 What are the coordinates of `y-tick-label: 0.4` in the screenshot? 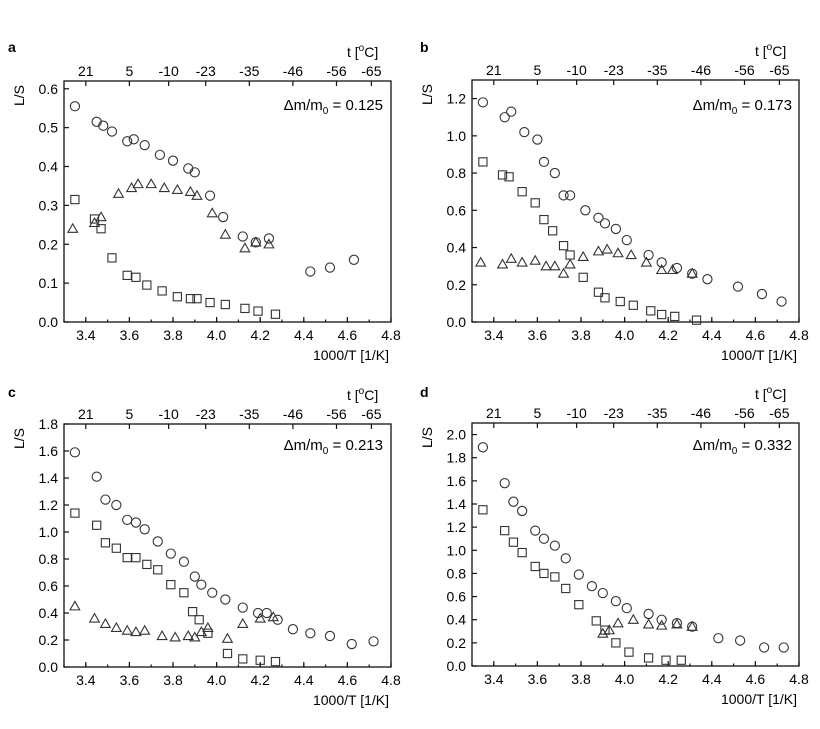 It's located at (49, 167).